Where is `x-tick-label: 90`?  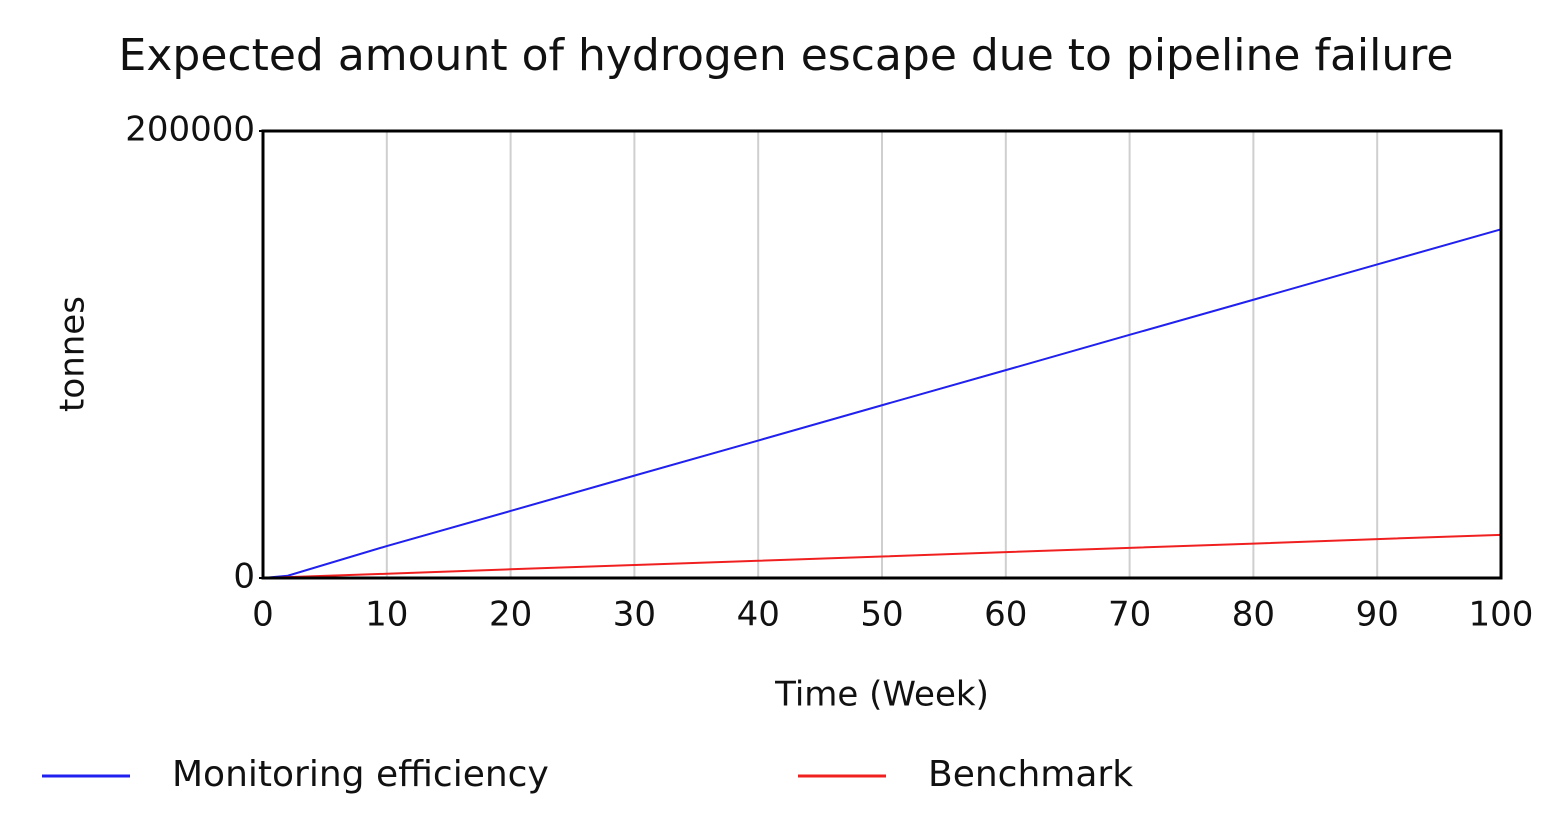
x-tick-label: 90 is located at coordinates (1377, 615).